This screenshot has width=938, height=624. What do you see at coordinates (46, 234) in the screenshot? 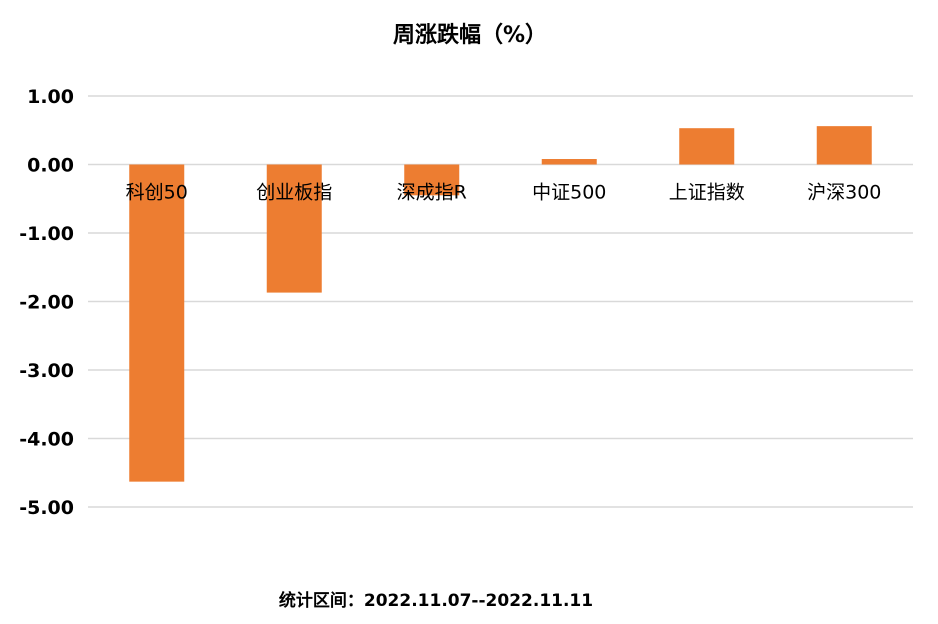
I see `y-tick-label: -1.00` at bounding box center [46, 234].